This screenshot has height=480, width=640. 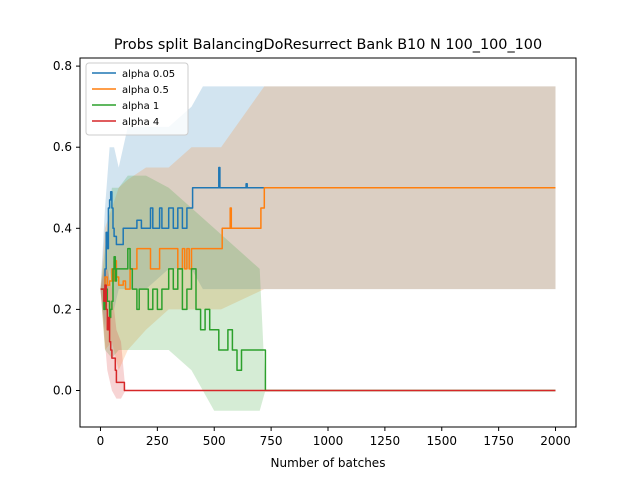 I want to click on legend-label-alpha-1: alpha 1, so click(x=140, y=106).